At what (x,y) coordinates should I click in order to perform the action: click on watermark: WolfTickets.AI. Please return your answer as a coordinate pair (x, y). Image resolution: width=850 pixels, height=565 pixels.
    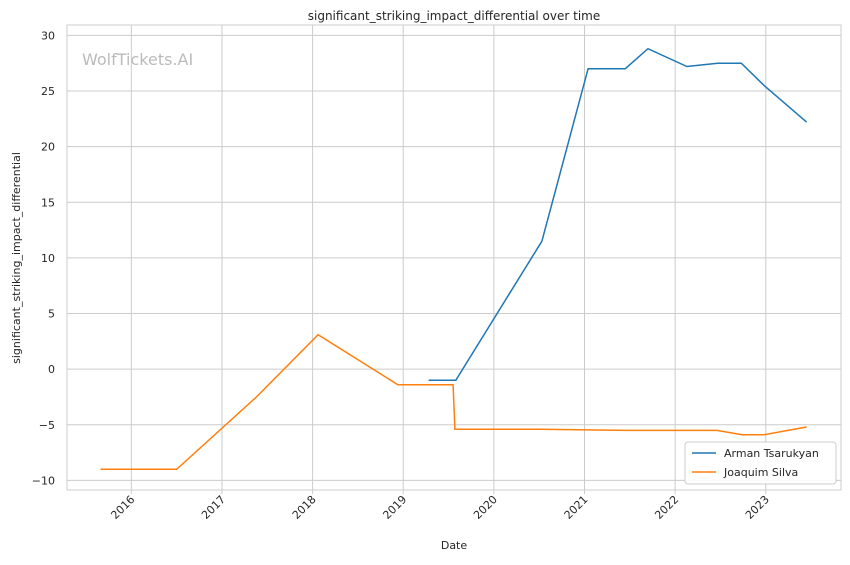
    Looking at the image, I should click on (137, 59).